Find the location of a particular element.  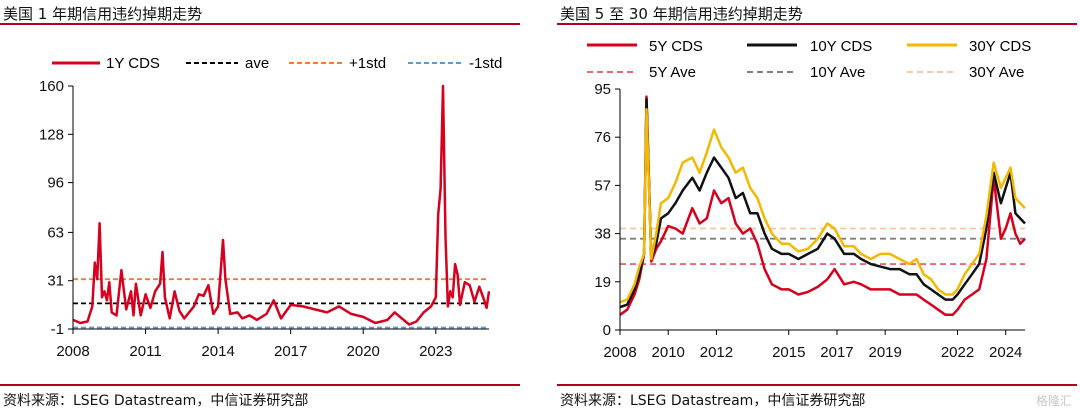

y-tick-label: 96 is located at coordinates (55, 183).